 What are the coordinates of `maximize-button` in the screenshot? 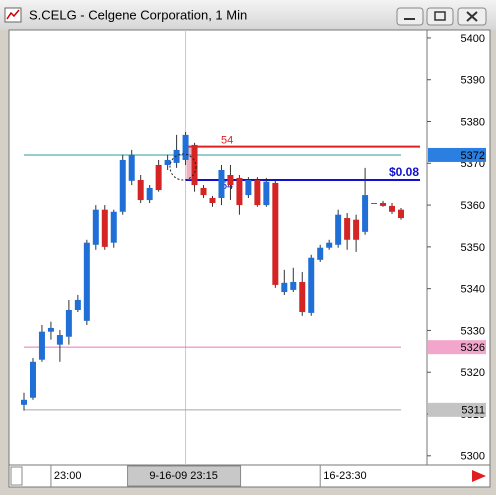 It's located at (440, 16).